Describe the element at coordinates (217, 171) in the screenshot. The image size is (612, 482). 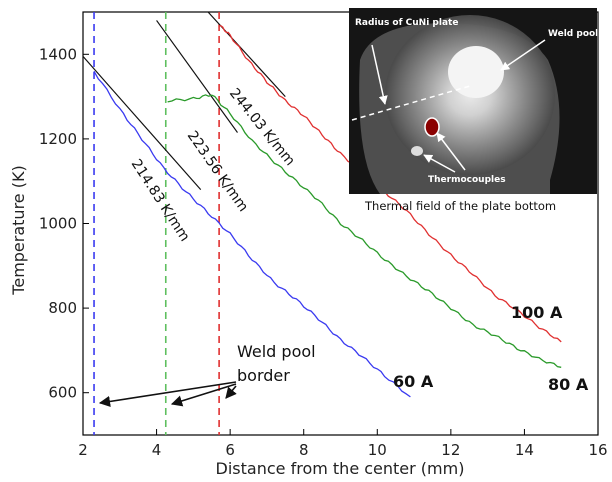
I see `slope-label-223: 223.56 K/mm` at that location.